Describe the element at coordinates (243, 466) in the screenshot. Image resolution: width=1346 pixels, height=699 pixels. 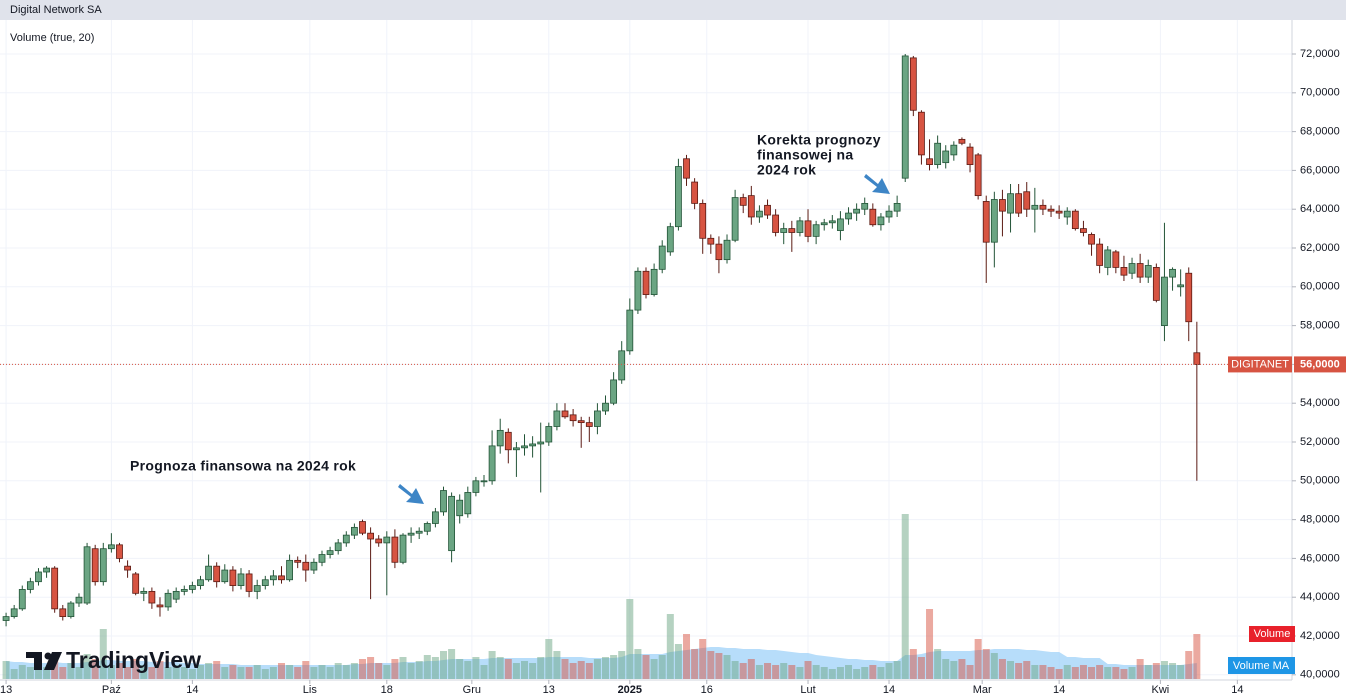
I see `annotation: Prognoza finansowa na 2024 rok` at that location.